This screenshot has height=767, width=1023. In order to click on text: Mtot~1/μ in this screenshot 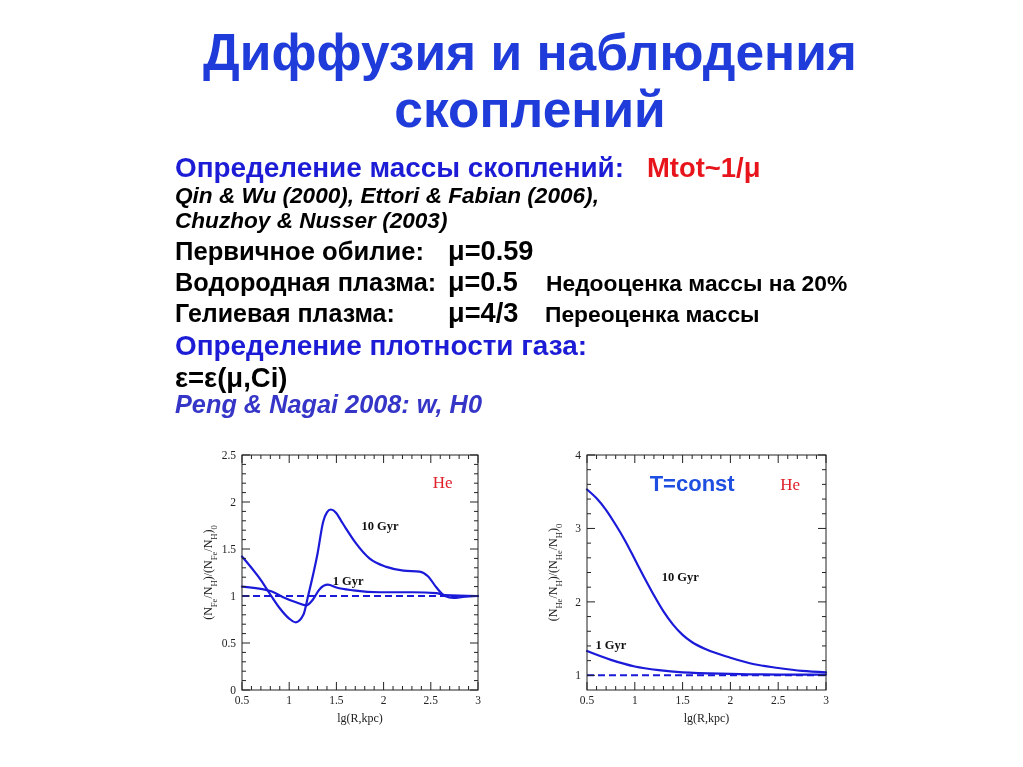, I will do `click(704, 167)`.